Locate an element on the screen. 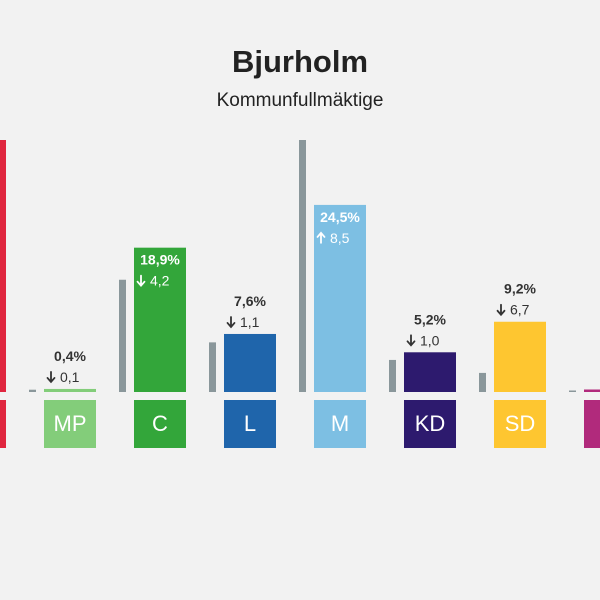 The width and height of the screenshot is (600, 600). data-label-change-mp: 0,1 is located at coordinates (70, 377).